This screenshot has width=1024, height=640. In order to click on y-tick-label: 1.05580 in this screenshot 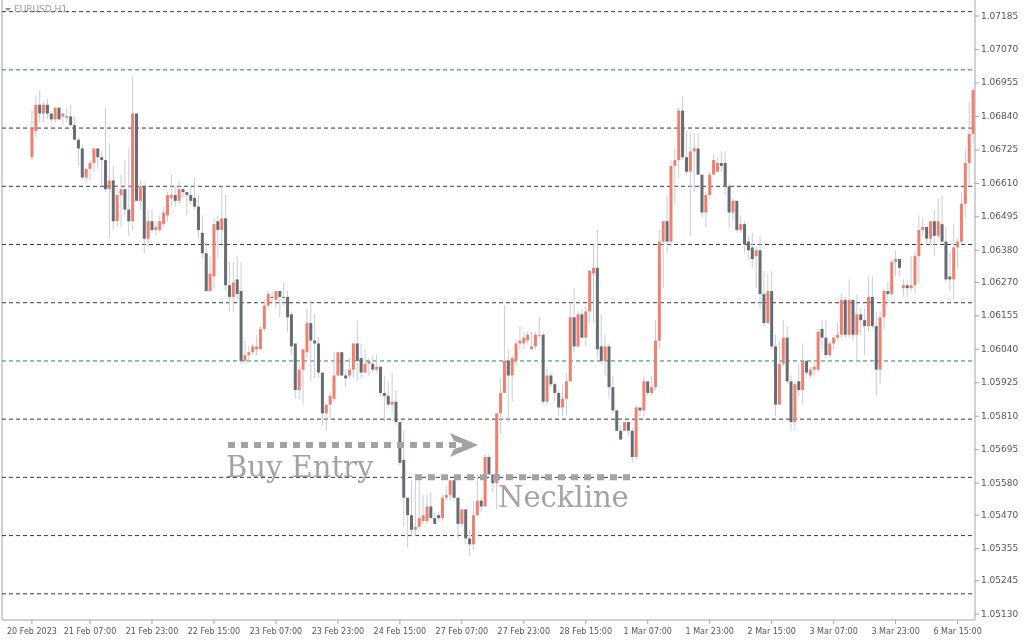, I will do `click(1000, 482)`.